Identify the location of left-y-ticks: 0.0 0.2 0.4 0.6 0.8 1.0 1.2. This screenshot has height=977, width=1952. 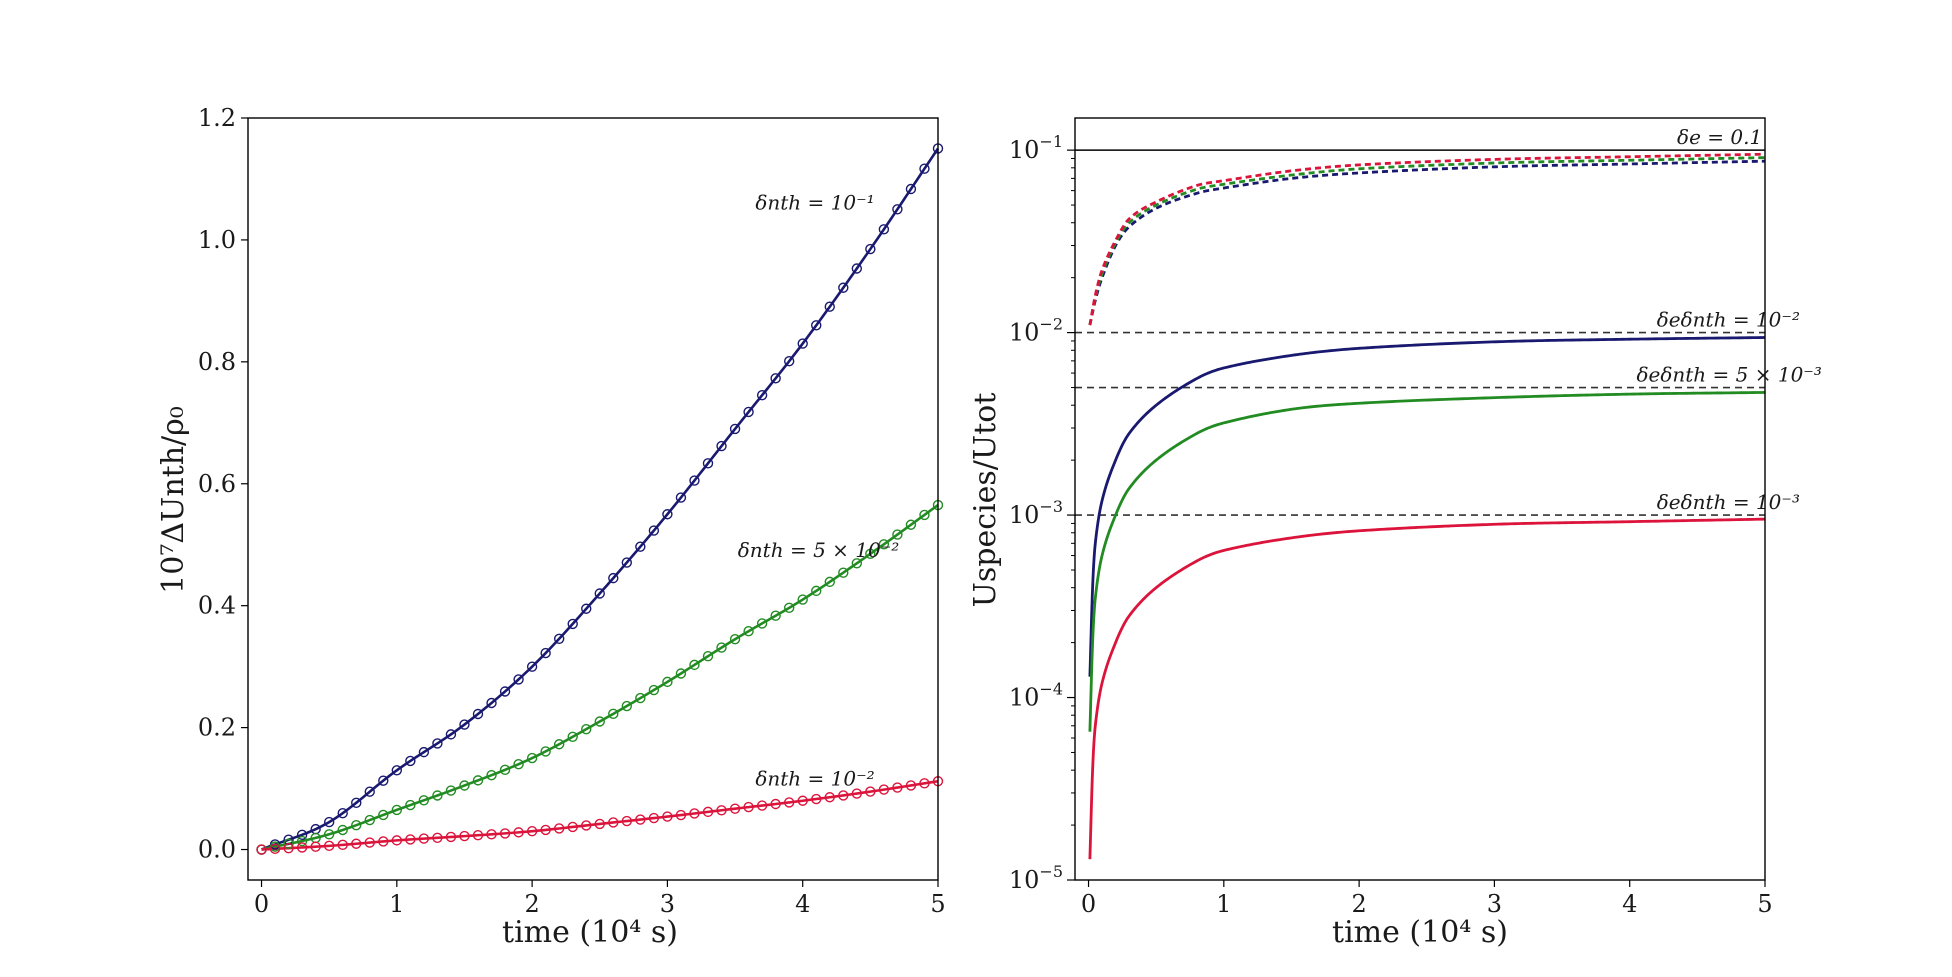
(223, 484).